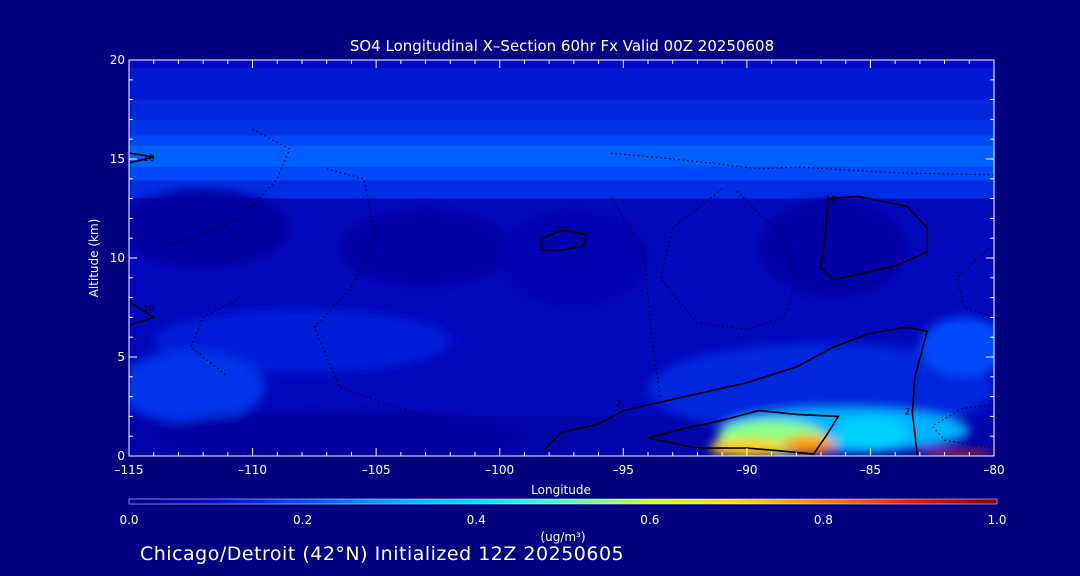  I want to click on colorbar-tick-label-4: 0.8, so click(823, 520).